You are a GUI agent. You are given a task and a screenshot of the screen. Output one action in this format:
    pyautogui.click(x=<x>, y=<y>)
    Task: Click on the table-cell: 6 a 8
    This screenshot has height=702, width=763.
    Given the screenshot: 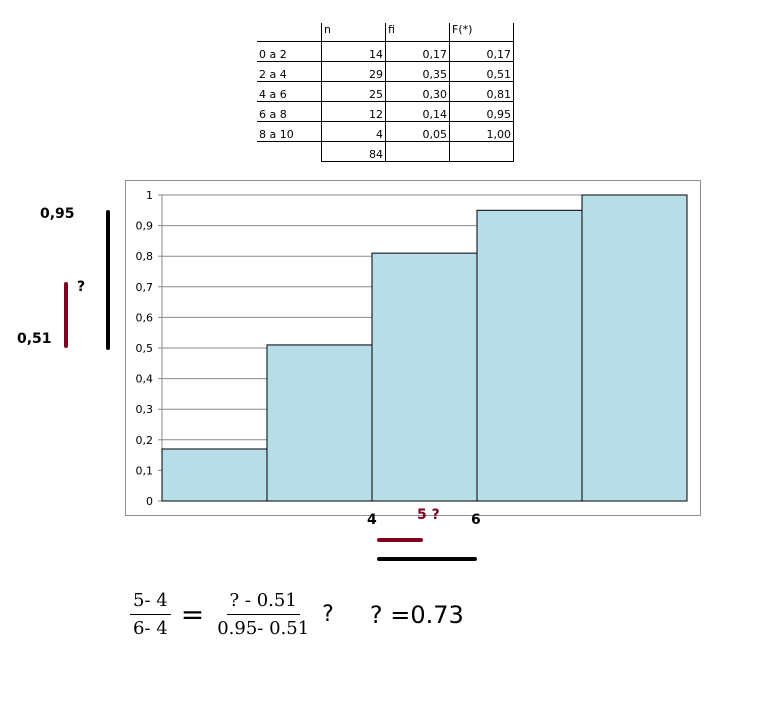 What is the action you would take?
    pyautogui.click(x=289, y=111)
    